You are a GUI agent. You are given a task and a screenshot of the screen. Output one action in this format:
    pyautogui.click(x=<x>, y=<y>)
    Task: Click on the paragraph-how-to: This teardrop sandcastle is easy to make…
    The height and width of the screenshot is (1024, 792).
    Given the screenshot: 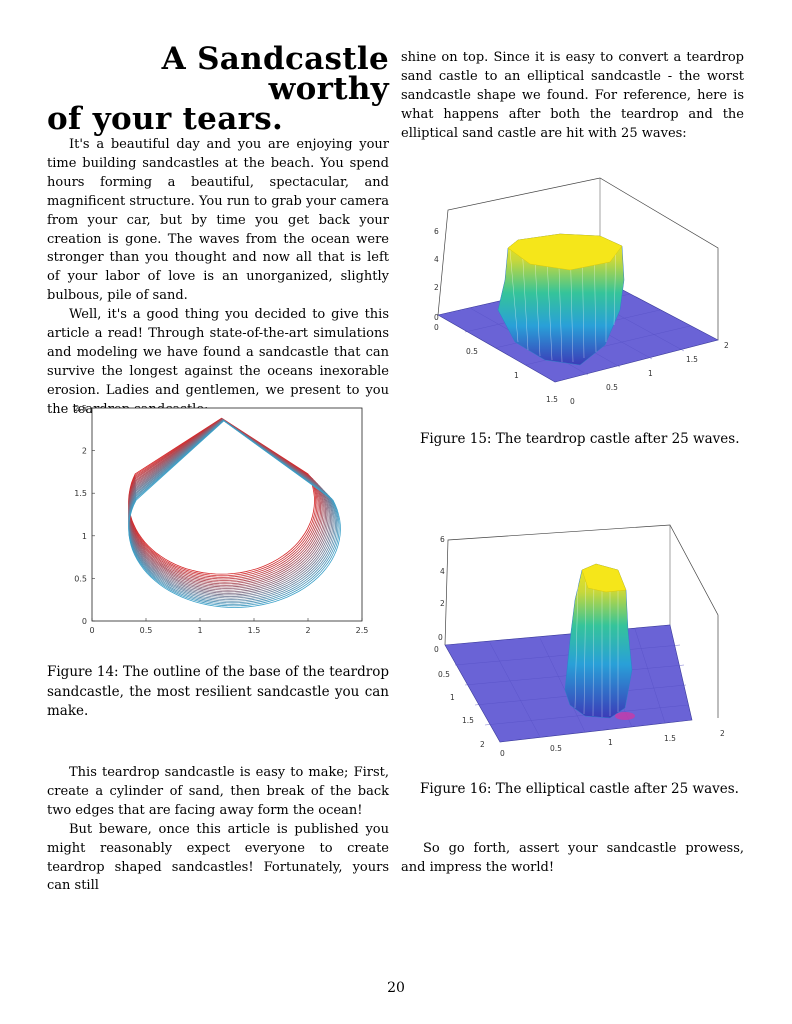 What is the action you would take?
    pyautogui.click(x=218, y=791)
    